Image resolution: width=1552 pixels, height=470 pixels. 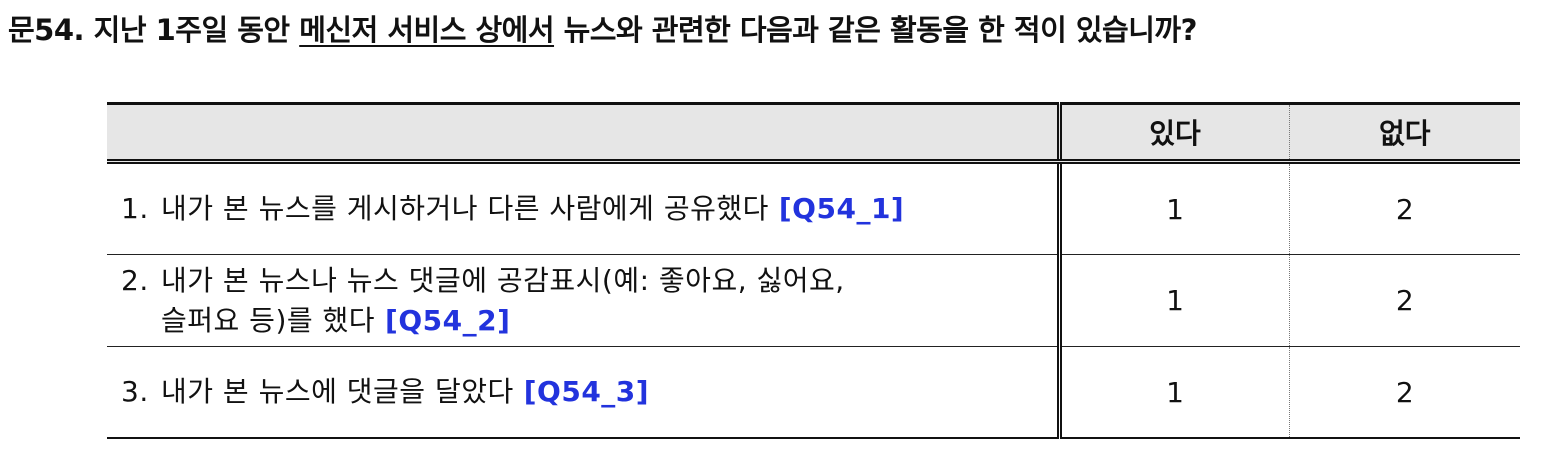 I want to click on row-line-1: 2. 내가 본 뉴스나 뉴스 댓글에 공감표시(예: 좋아요, 싫어요,, so click(x=585, y=281).